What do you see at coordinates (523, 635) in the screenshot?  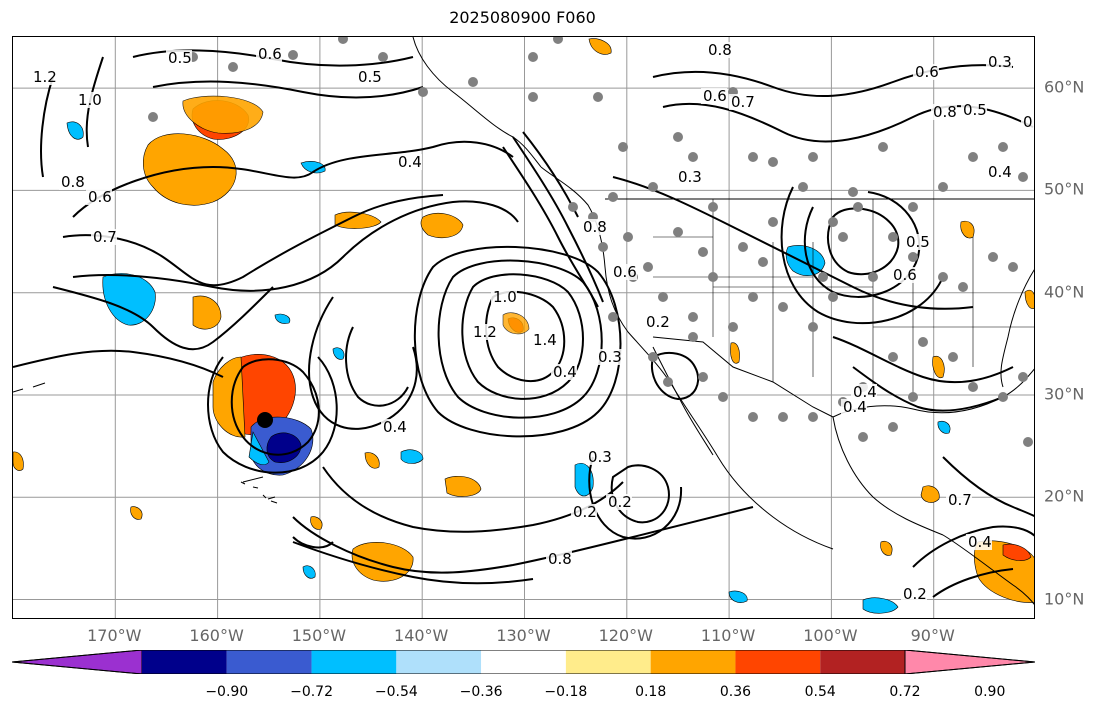 I see `longitude-tick-label: 130°W` at bounding box center [523, 635].